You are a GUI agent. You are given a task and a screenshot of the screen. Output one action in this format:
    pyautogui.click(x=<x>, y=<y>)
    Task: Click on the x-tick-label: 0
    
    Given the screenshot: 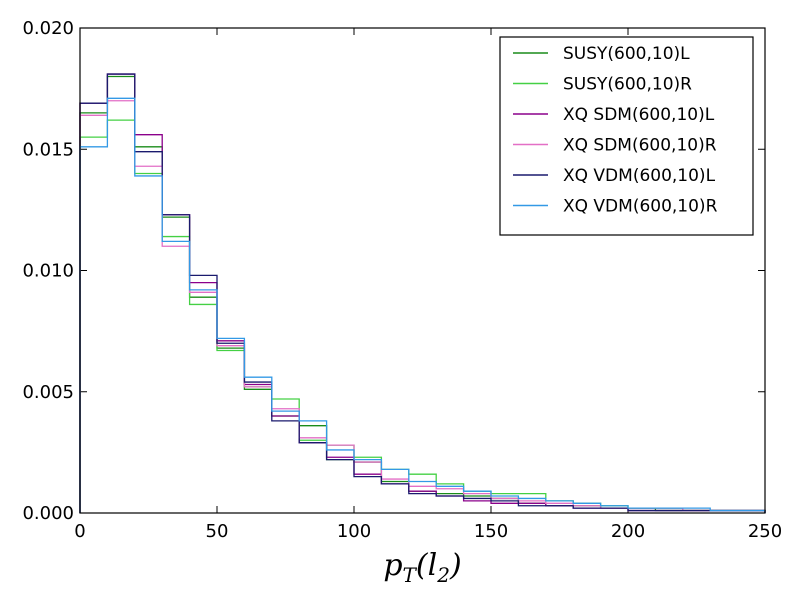 What is the action you would take?
    pyautogui.click(x=79, y=531)
    